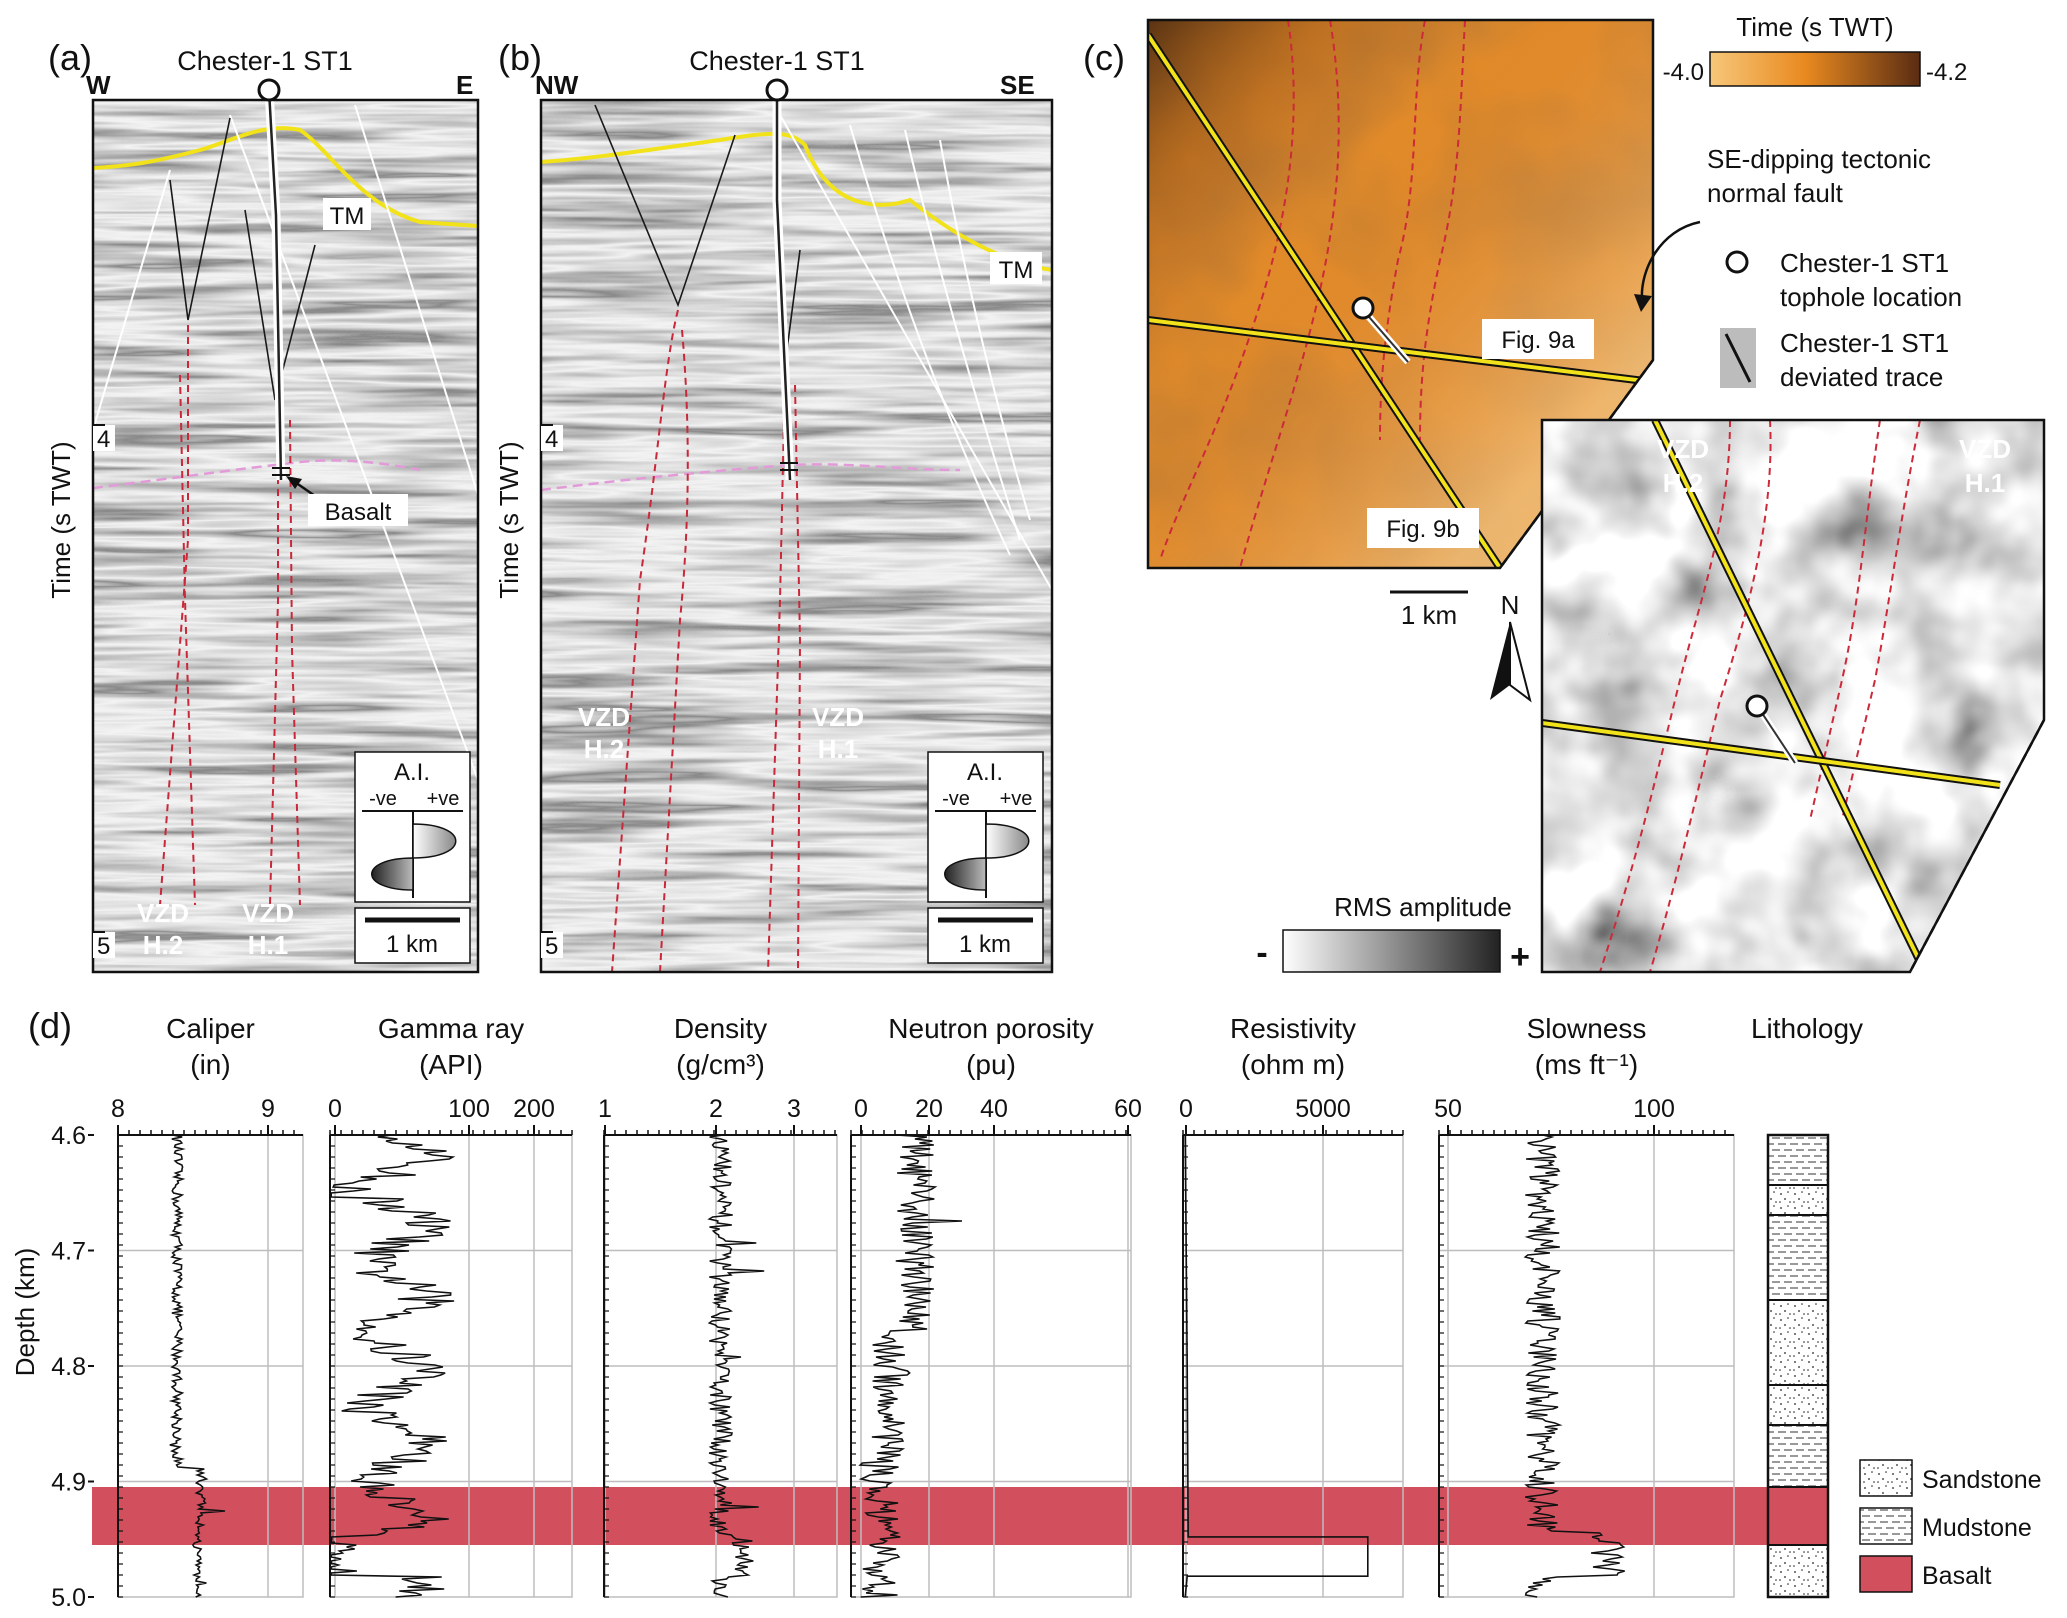 The height and width of the screenshot is (1618, 2067). I want to click on map-top-dashed-edge, so click(1576, 464).